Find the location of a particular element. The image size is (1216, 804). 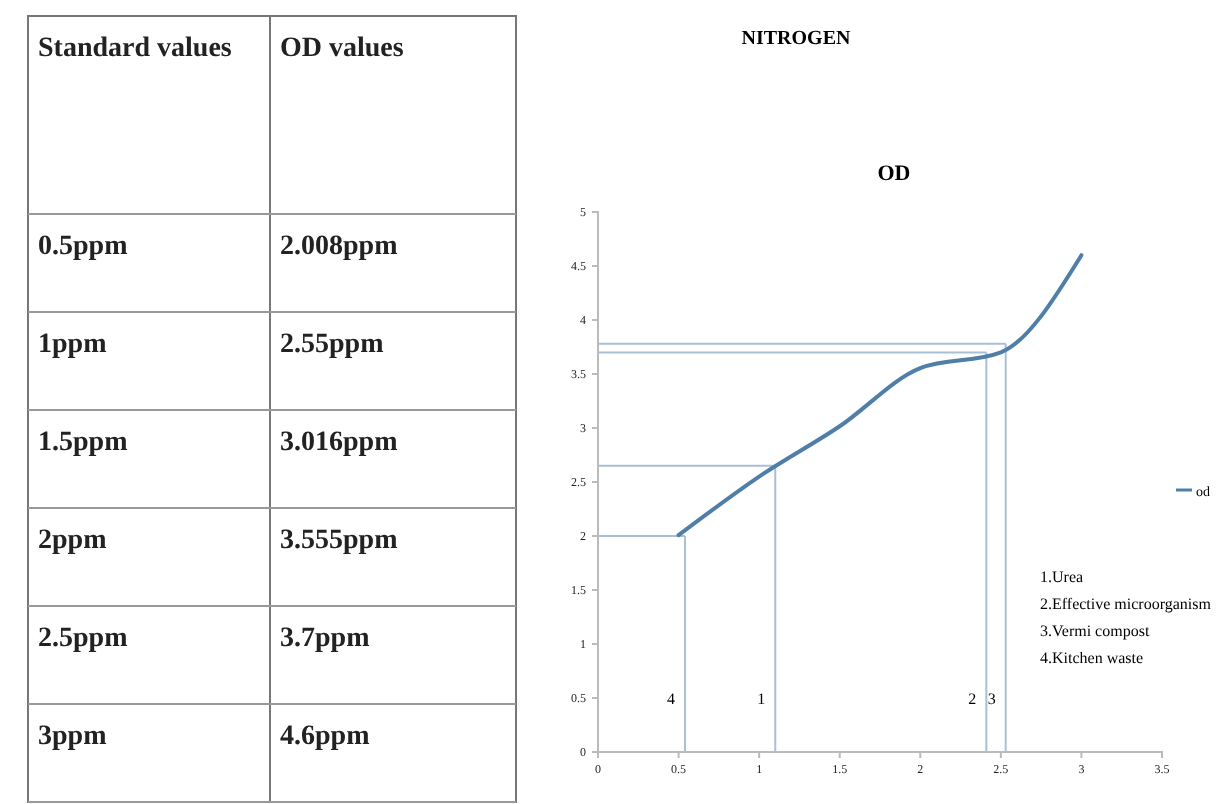

text: 1.5ppm is located at coordinates (83, 443).